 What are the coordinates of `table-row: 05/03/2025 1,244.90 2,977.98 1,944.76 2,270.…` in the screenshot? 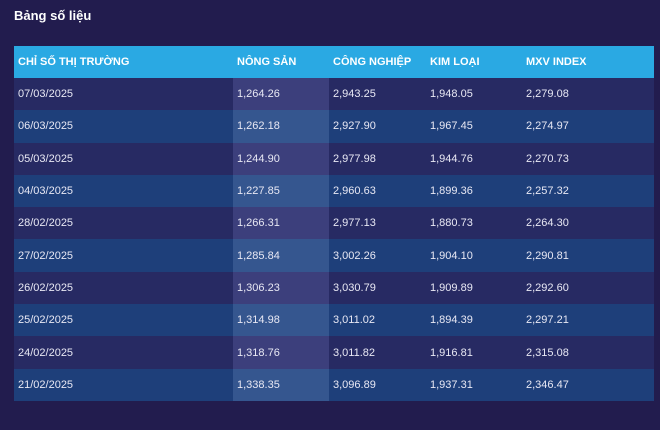 It's located at (334, 158).